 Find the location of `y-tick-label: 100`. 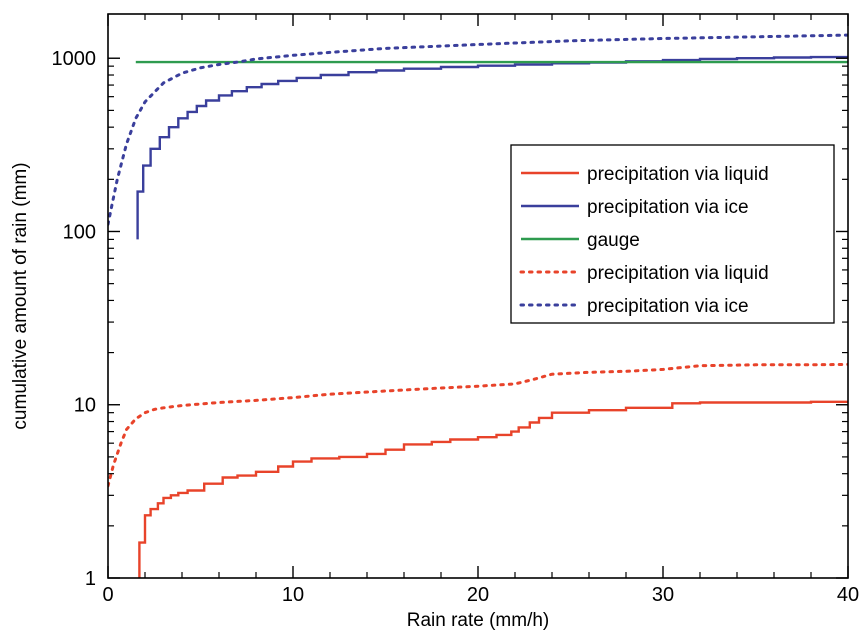

y-tick-label: 100 is located at coordinates (79, 232).